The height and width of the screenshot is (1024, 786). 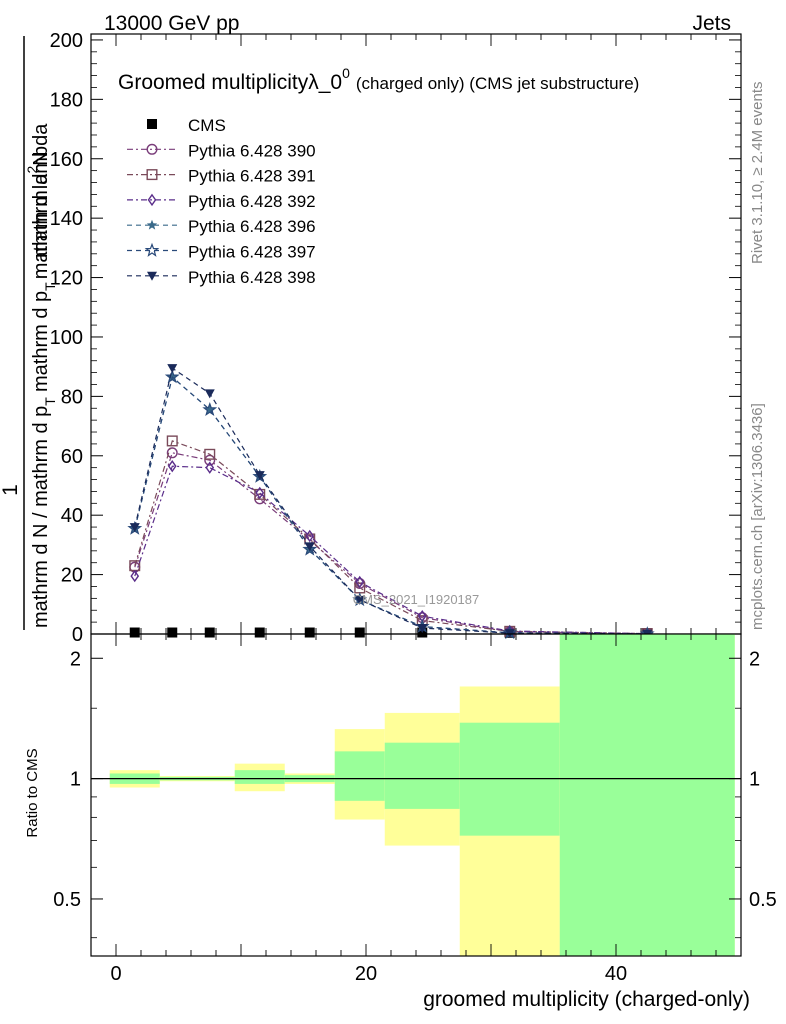 I want to click on ylabel-den-c: mathrm d pTmathrm d lambda, so click(x=44, y=257).